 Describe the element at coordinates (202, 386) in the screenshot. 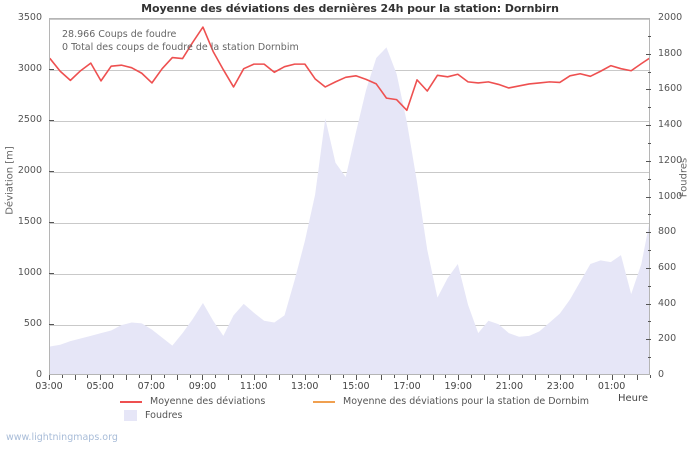

I see `x-axis-tick-label: 09:00` at that location.